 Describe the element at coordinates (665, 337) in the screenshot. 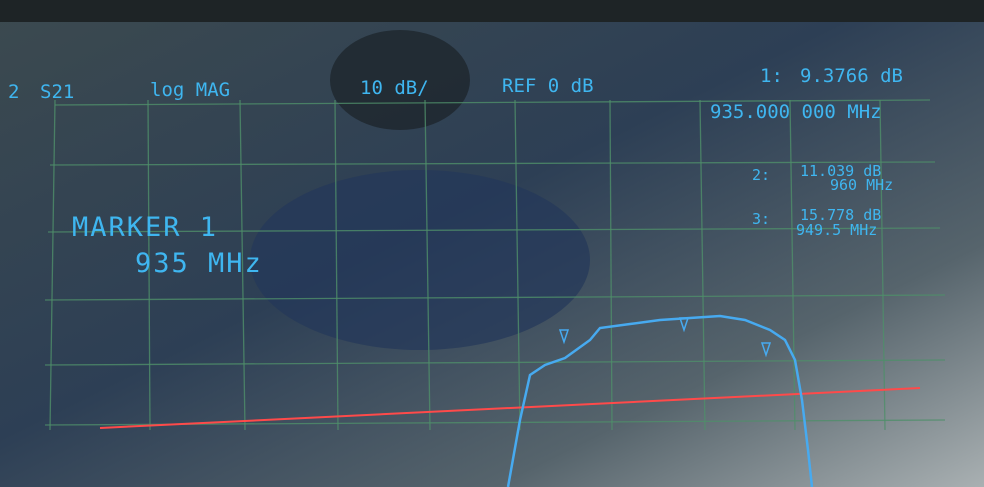

I see `marker-triangles` at that location.